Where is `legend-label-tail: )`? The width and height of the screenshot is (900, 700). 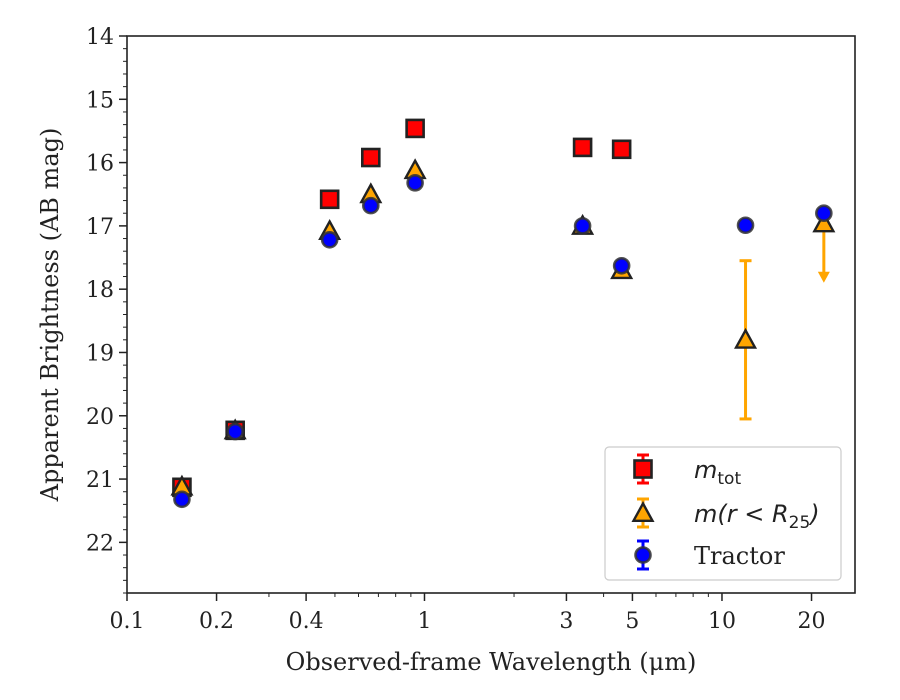 legend-label-tail: ) is located at coordinates (813, 514).